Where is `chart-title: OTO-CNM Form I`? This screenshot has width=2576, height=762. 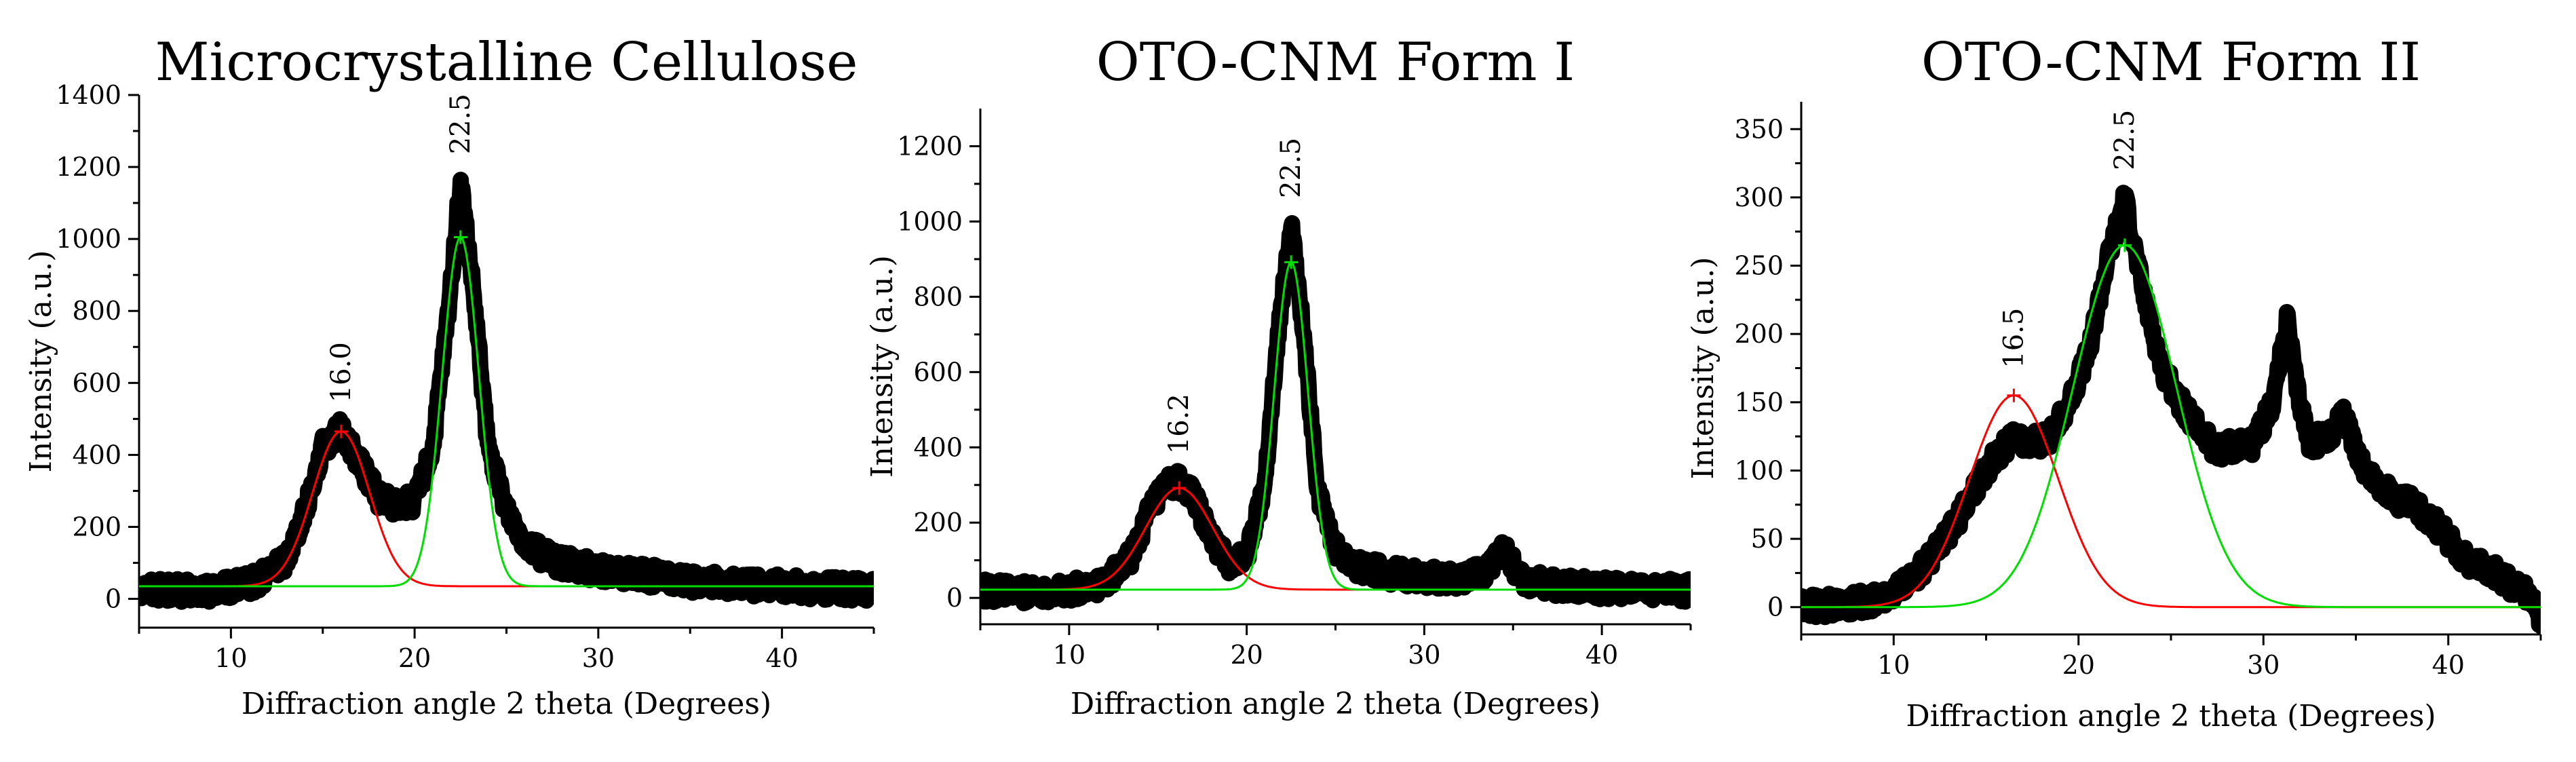
chart-title: OTO-CNM Form I is located at coordinates (1335, 63).